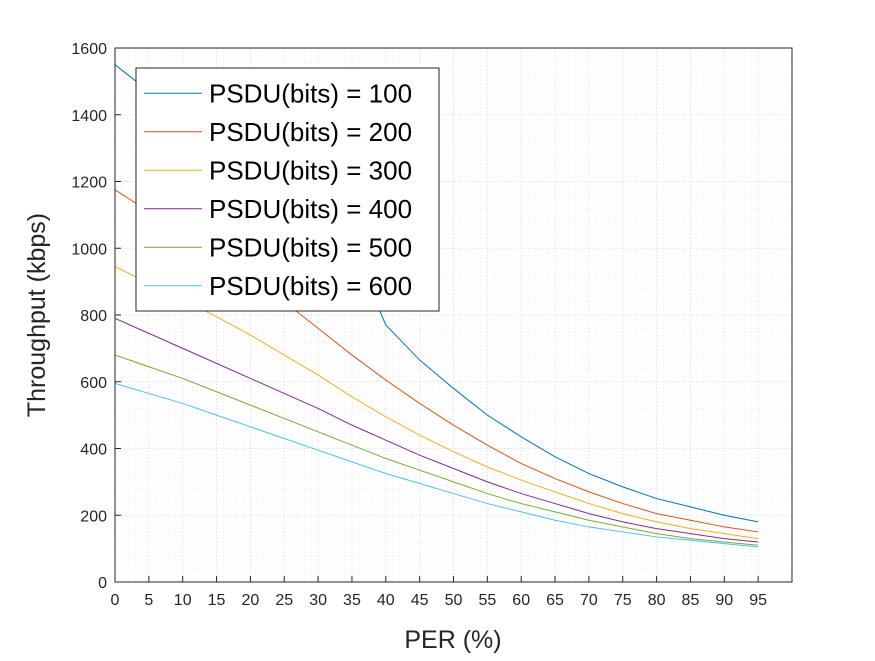 This screenshot has height=661, width=875. Describe the element at coordinates (310, 209) in the screenshot. I see `legend-label: PSDU(bits) = 400` at that location.